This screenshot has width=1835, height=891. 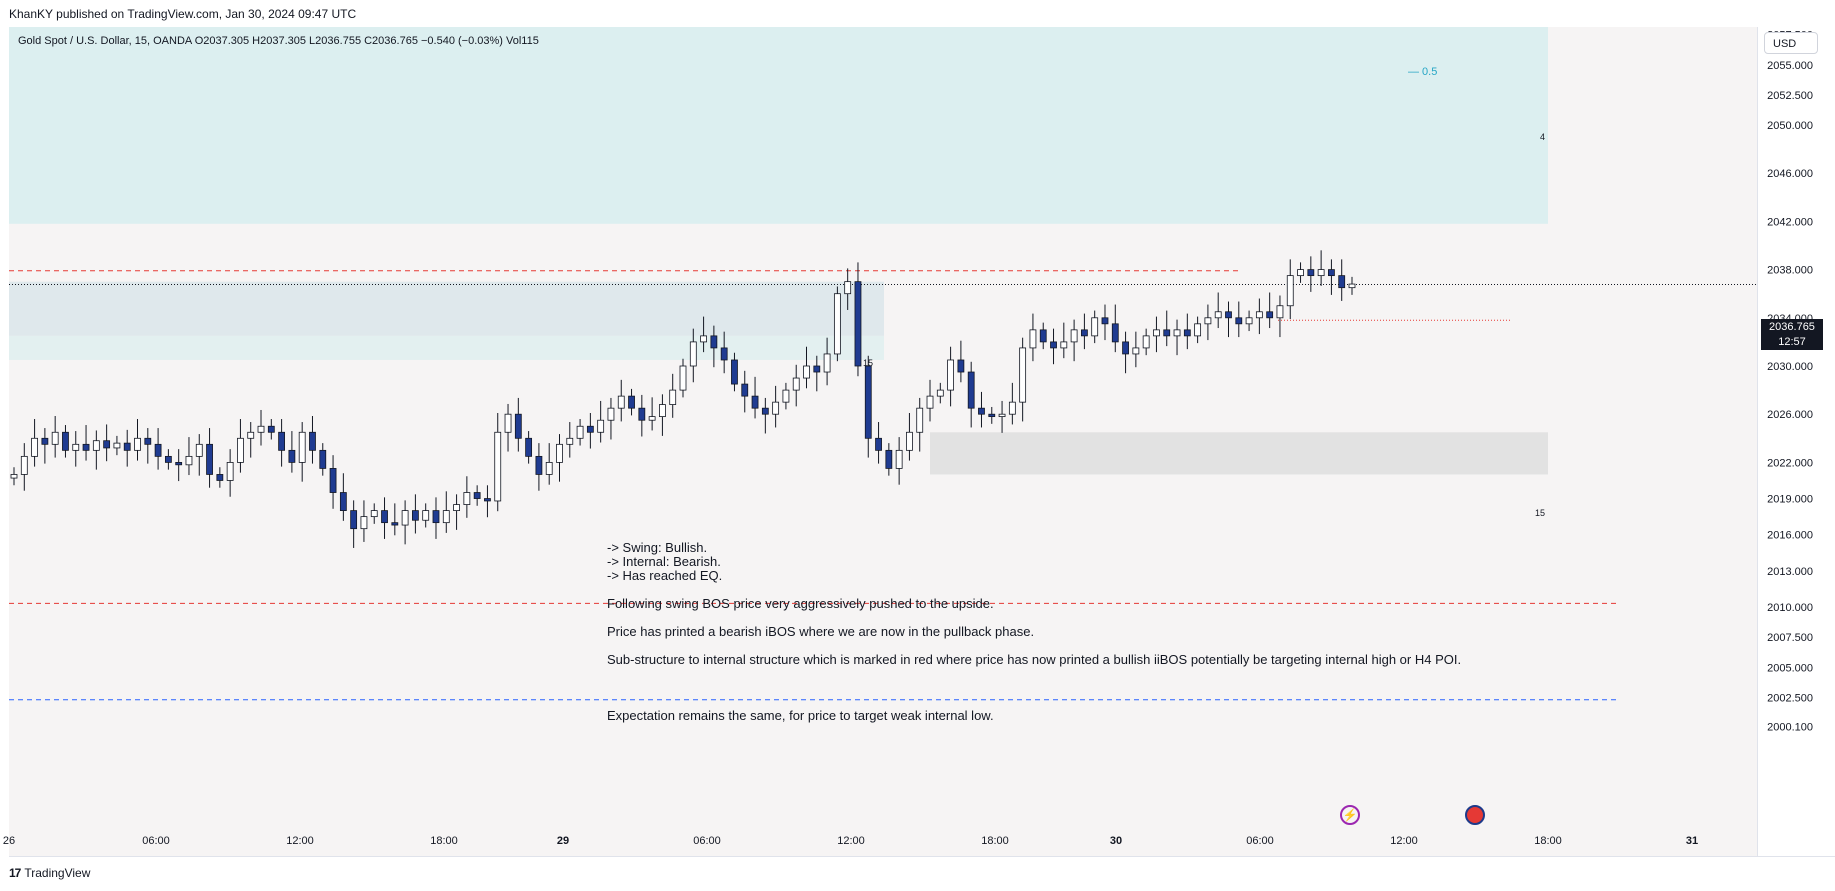 I want to click on zone-15m, so click(x=446, y=308).